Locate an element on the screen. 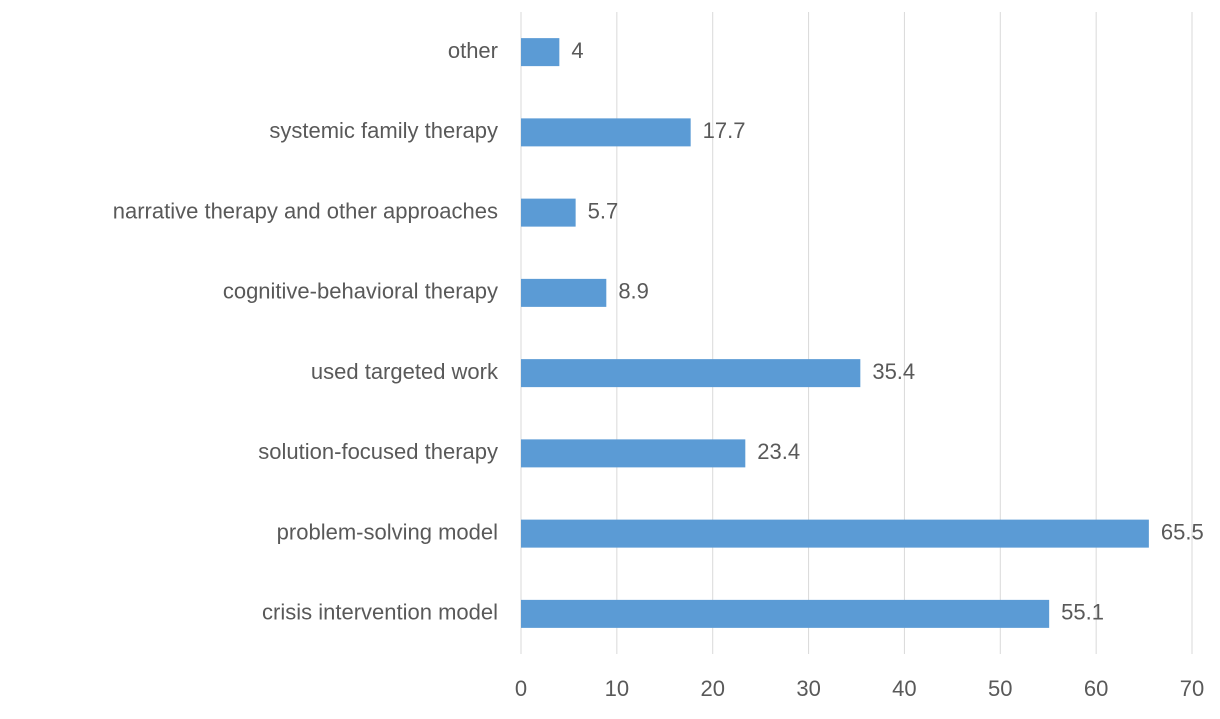  y-tick-label: solution-focused therapy is located at coordinates (378, 451).